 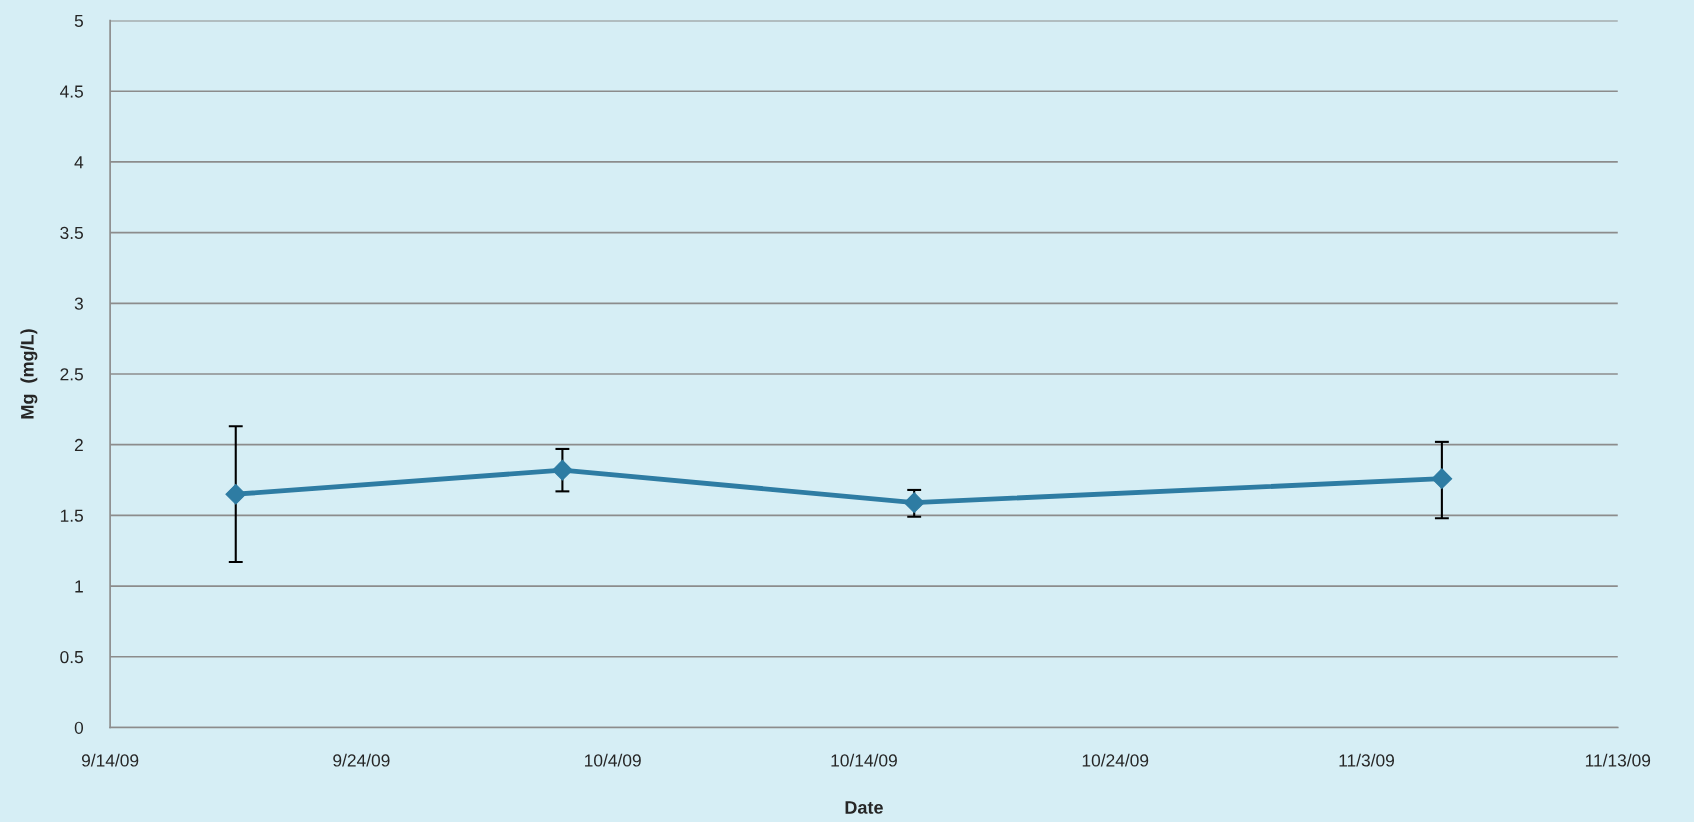 I want to click on x-tick-label: 10/14/09, so click(x=864, y=760).